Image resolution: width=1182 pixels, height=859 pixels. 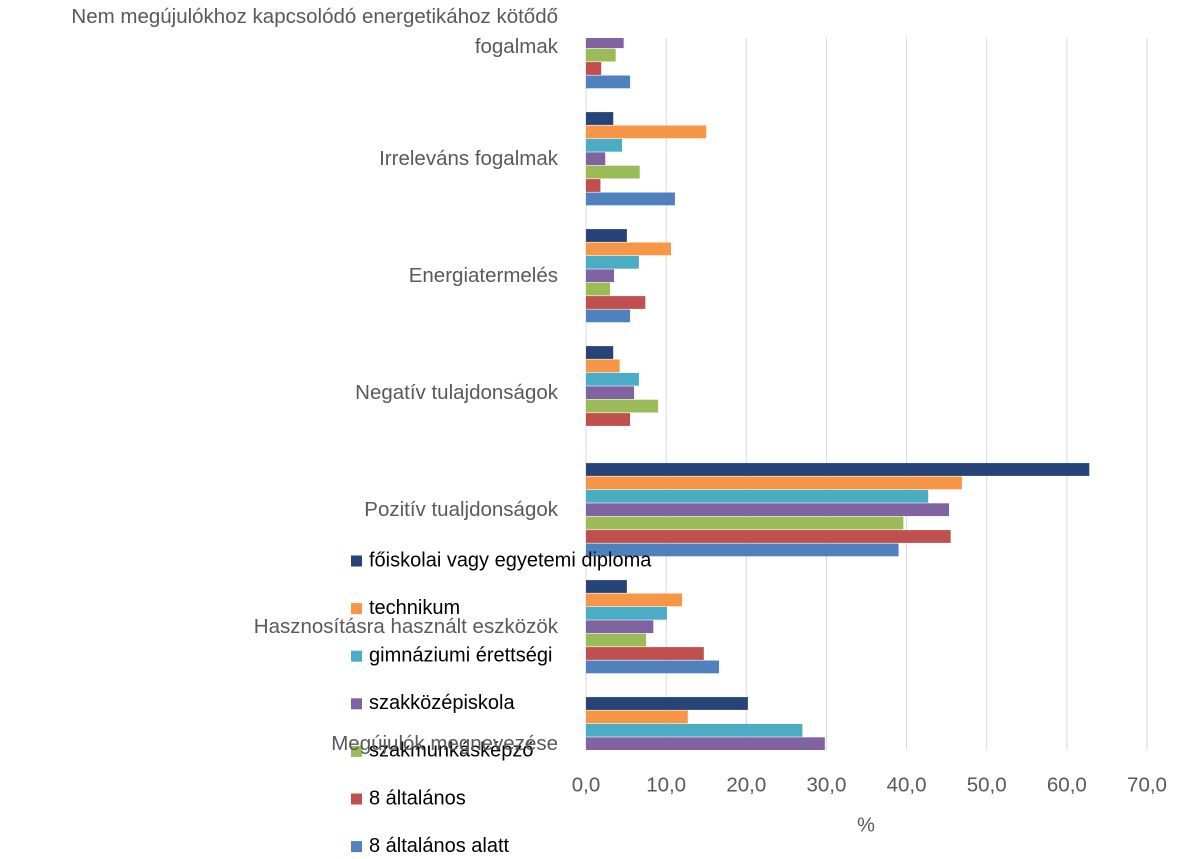 What do you see at coordinates (417, 798) in the screenshot?
I see `legend-label: 8 általános` at bounding box center [417, 798].